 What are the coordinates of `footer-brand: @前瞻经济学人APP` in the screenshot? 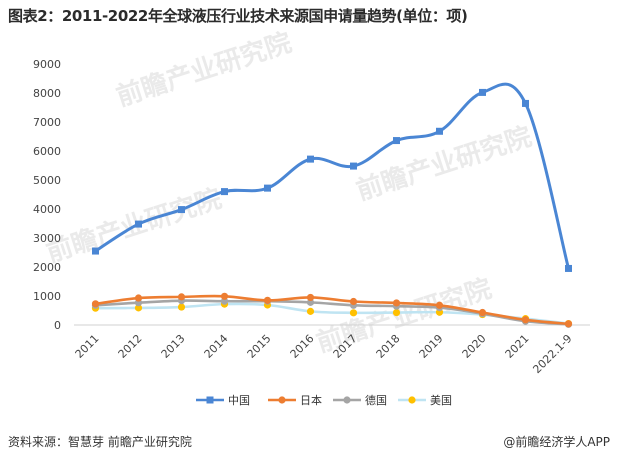 It's located at (556, 442).